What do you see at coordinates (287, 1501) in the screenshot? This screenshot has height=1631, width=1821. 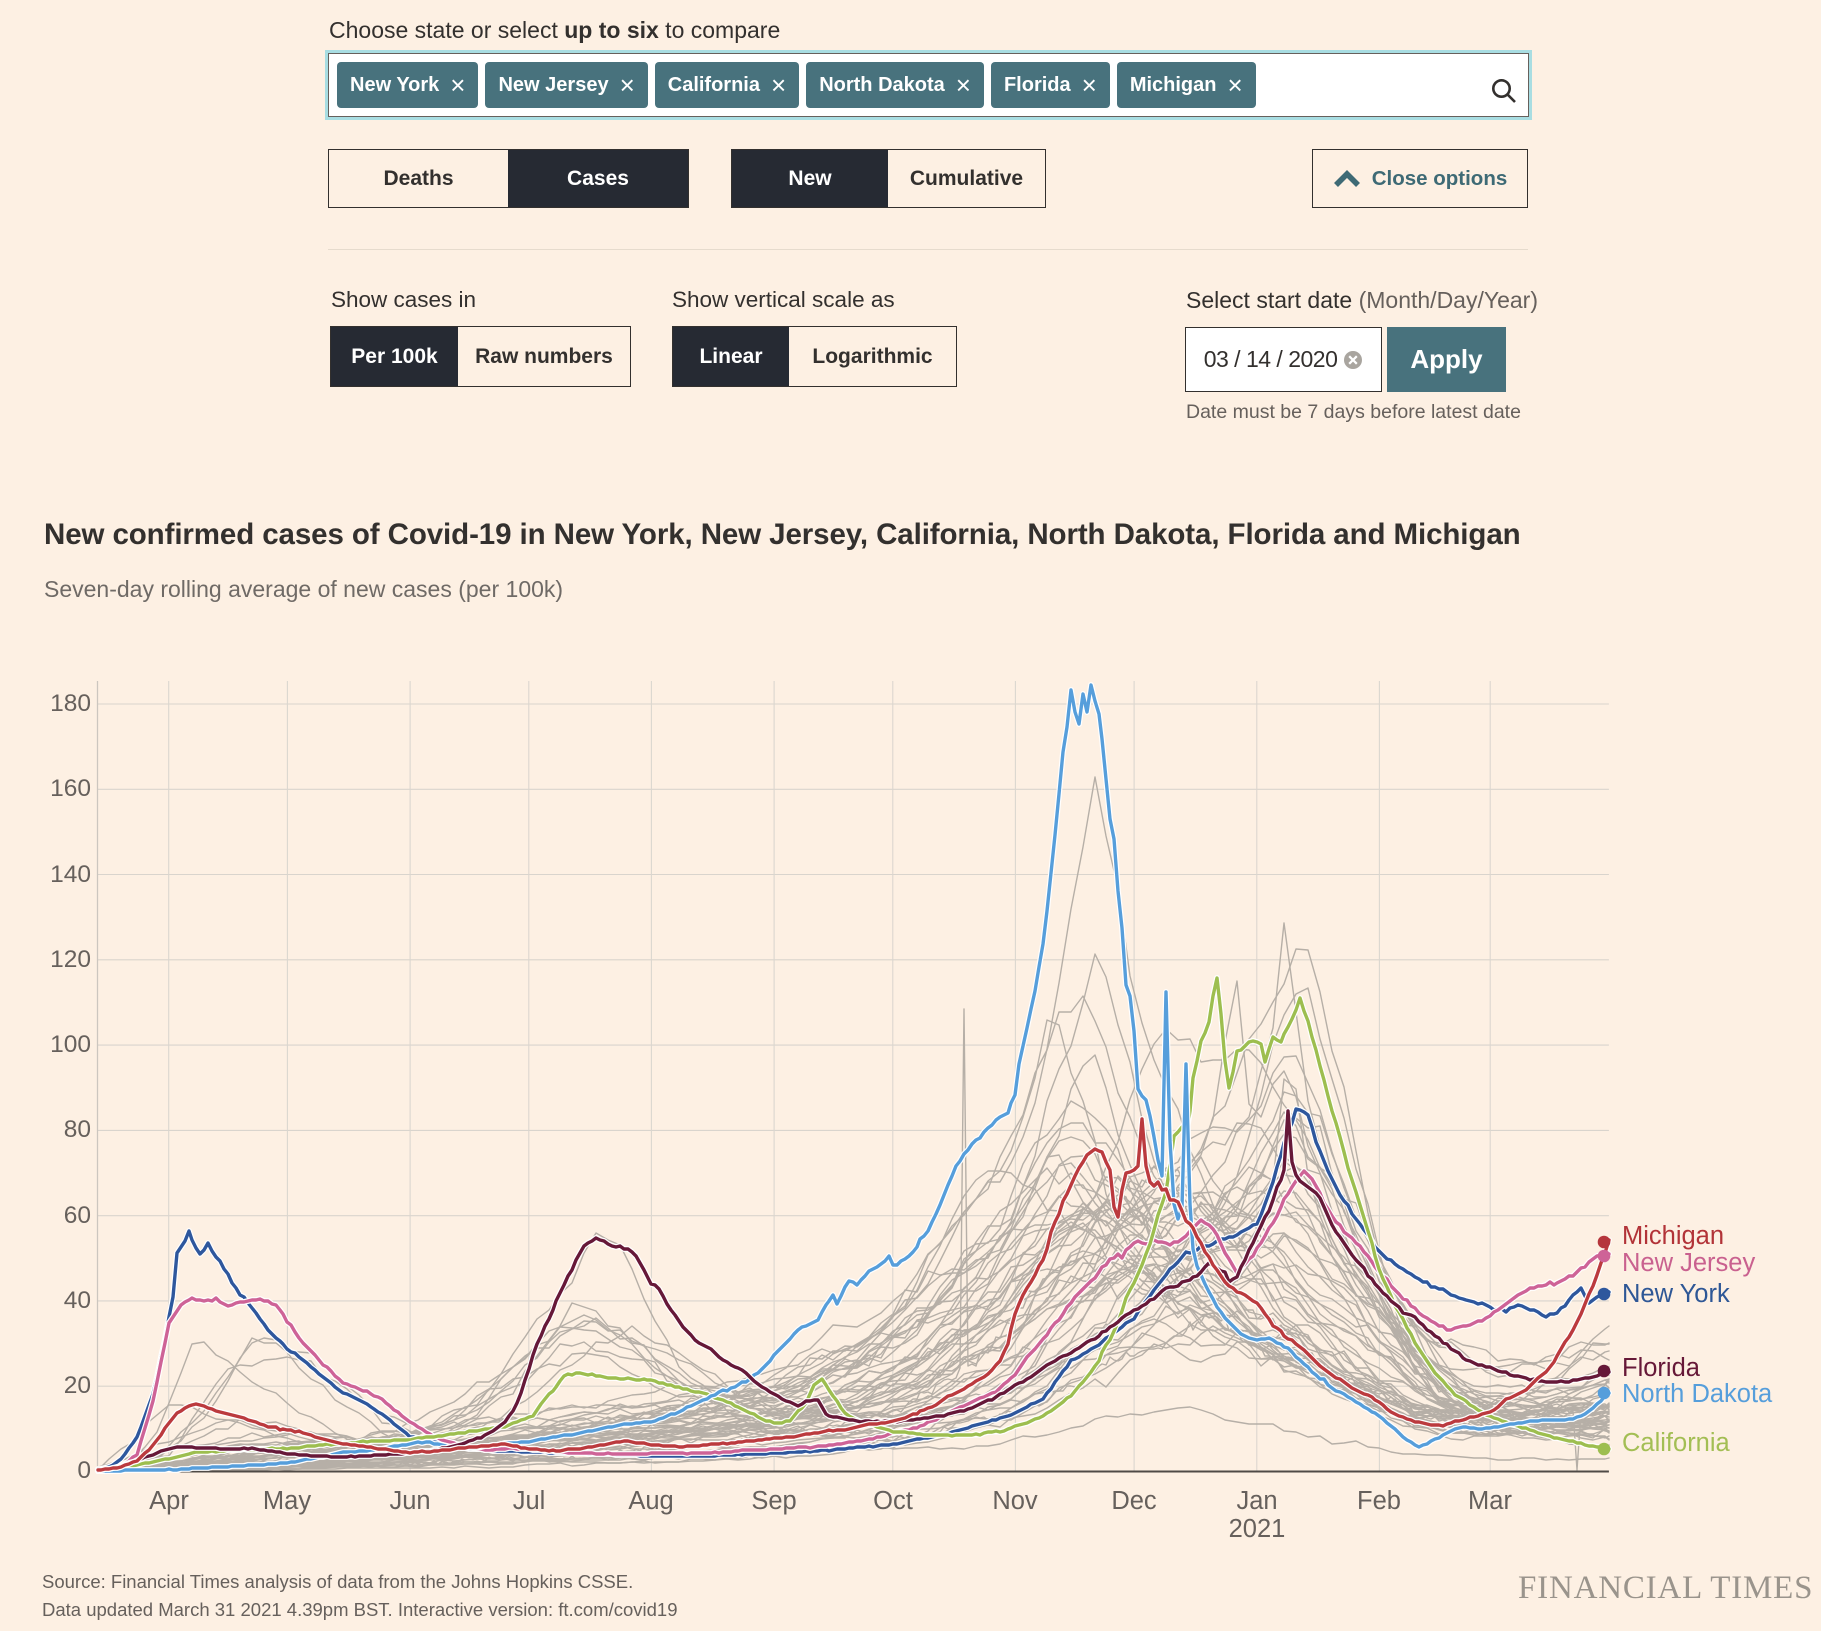 I see `svg-text: May` at bounding box center [287, 1501].